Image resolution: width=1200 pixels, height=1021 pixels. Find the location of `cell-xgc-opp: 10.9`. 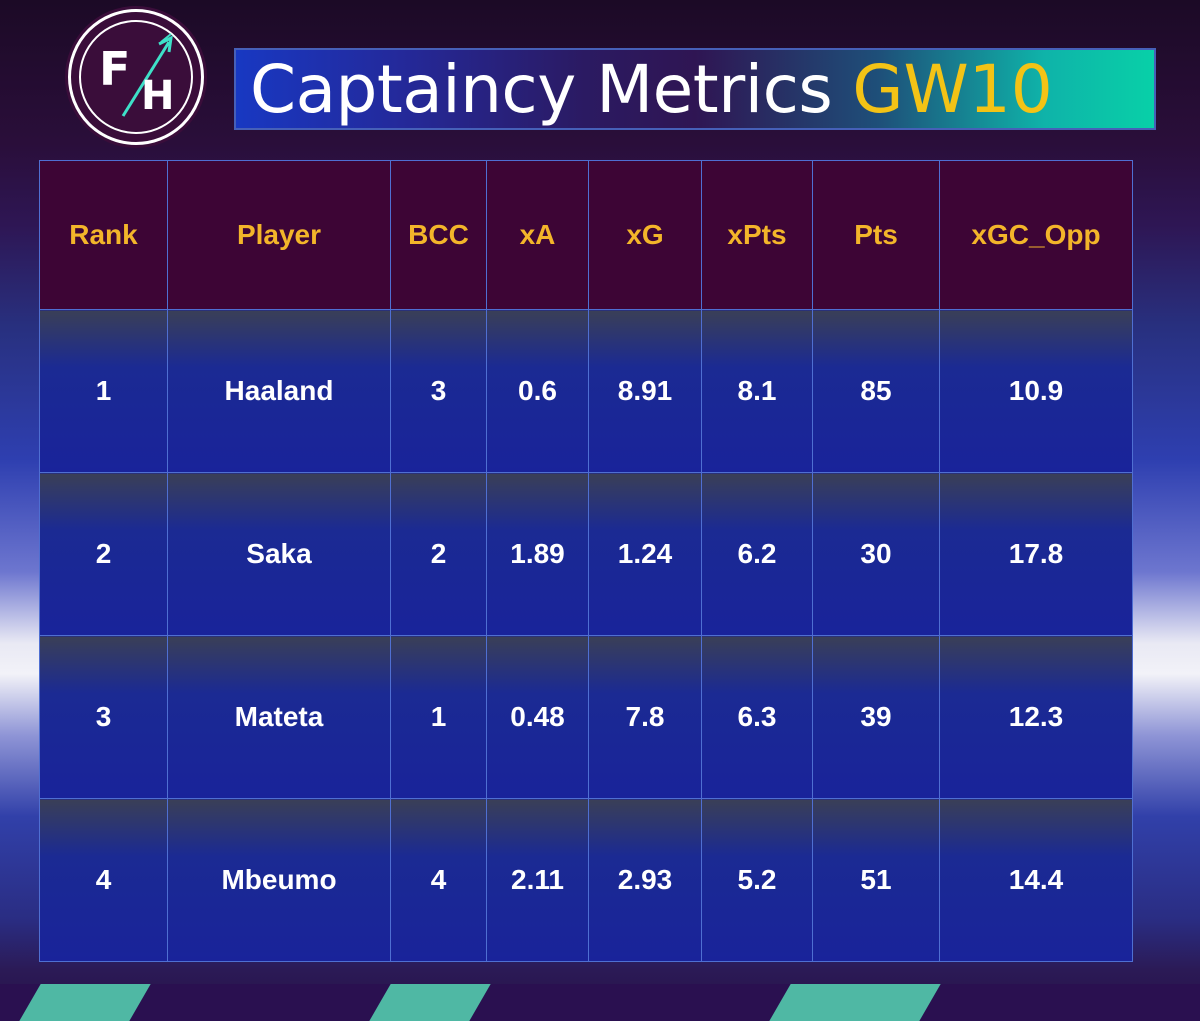

cell-xgc-opp: 10.9 is located at coordinates (1036, 391).